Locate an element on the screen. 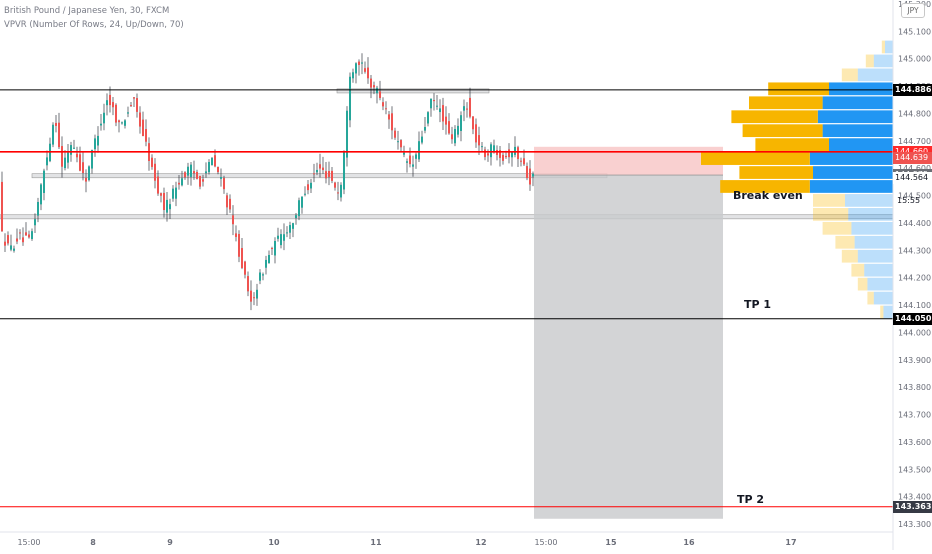 This screenshot has width=932, height=554. symbol-title: British Pound / Japanese Yen, 30, FXCM is located at coordinates (87, 11).